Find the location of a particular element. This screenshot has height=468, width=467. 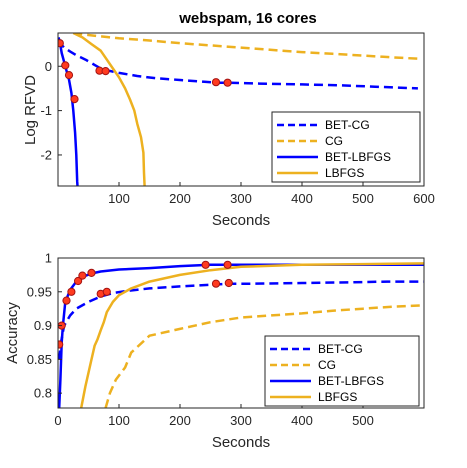

top-legend-label-bet-cg: BET-CG is located at coordinates (347, 125).